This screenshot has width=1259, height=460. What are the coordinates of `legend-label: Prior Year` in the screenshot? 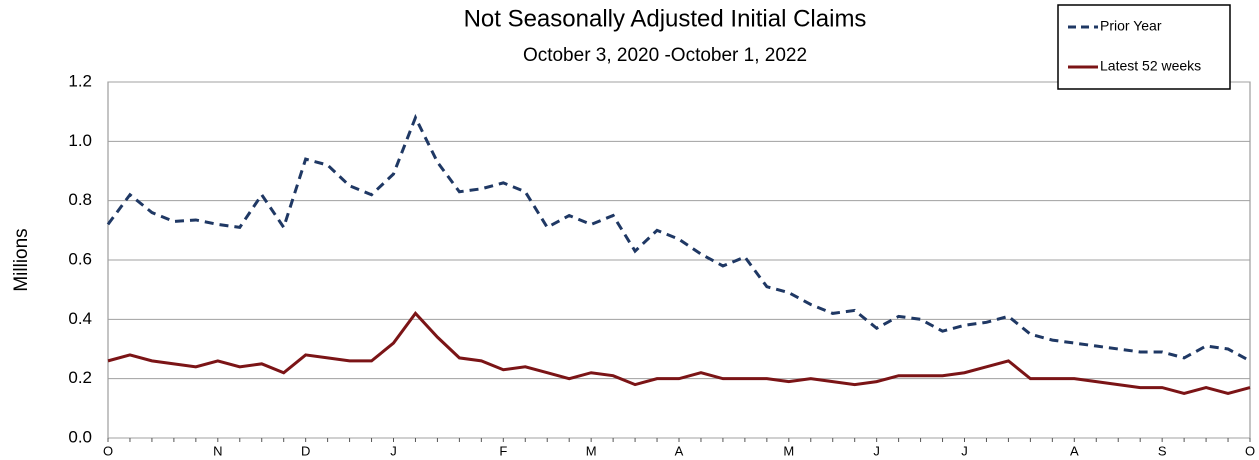 It's located at (1131, 26).